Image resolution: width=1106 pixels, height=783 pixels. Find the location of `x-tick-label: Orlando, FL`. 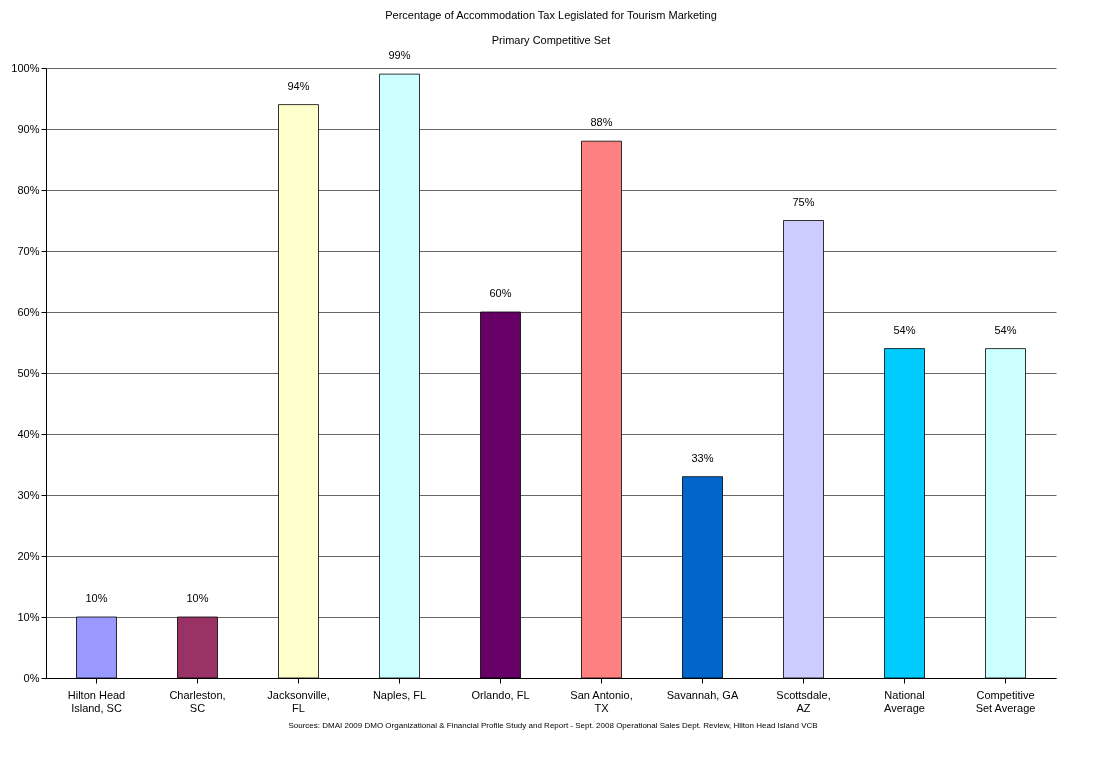

x-tick-label: Orlando, FL is located at coordinates (500, 694).